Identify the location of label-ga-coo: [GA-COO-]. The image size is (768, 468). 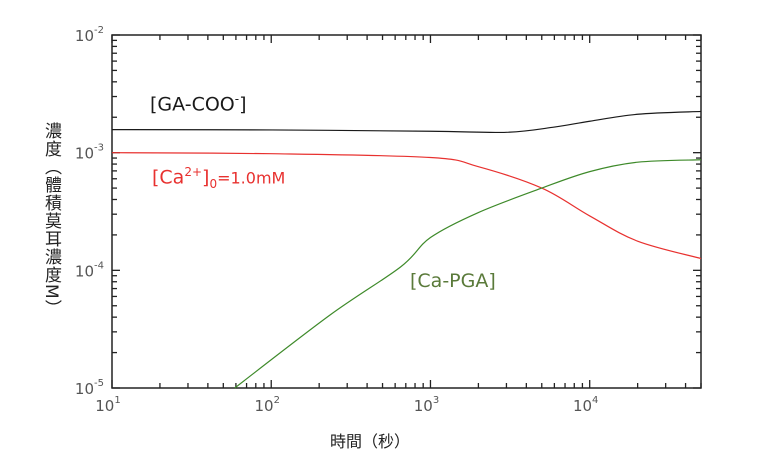
(198, 104).